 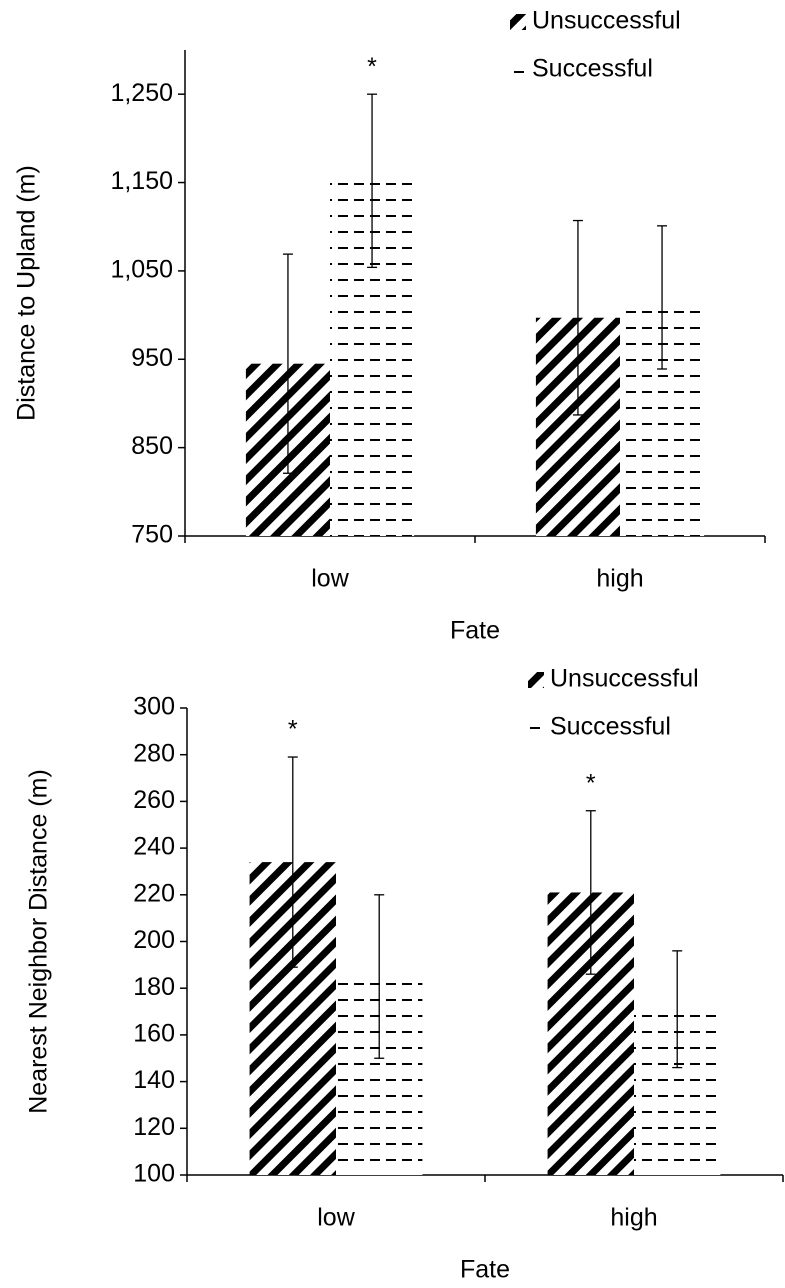 What do you see at coordinates (154, 1034) in the screenshot?
I see `y-tick-label: 160` at bounding box center [154, 1034].